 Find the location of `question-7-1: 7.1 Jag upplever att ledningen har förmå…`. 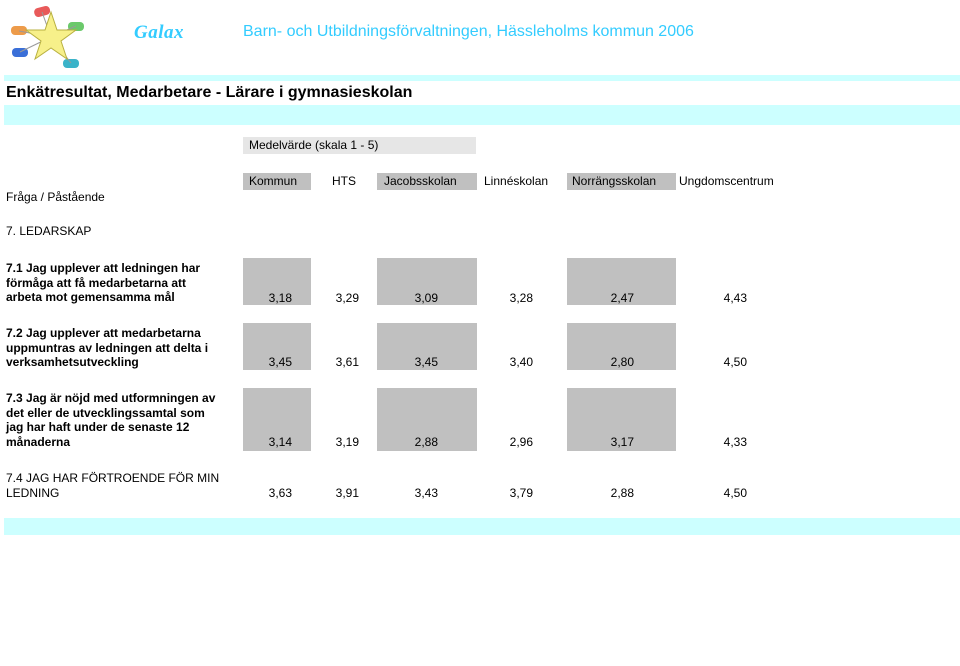

question-7-1: 7.1 Jag upplever att ledningen har förmå… is located at coordinates (103, 282).